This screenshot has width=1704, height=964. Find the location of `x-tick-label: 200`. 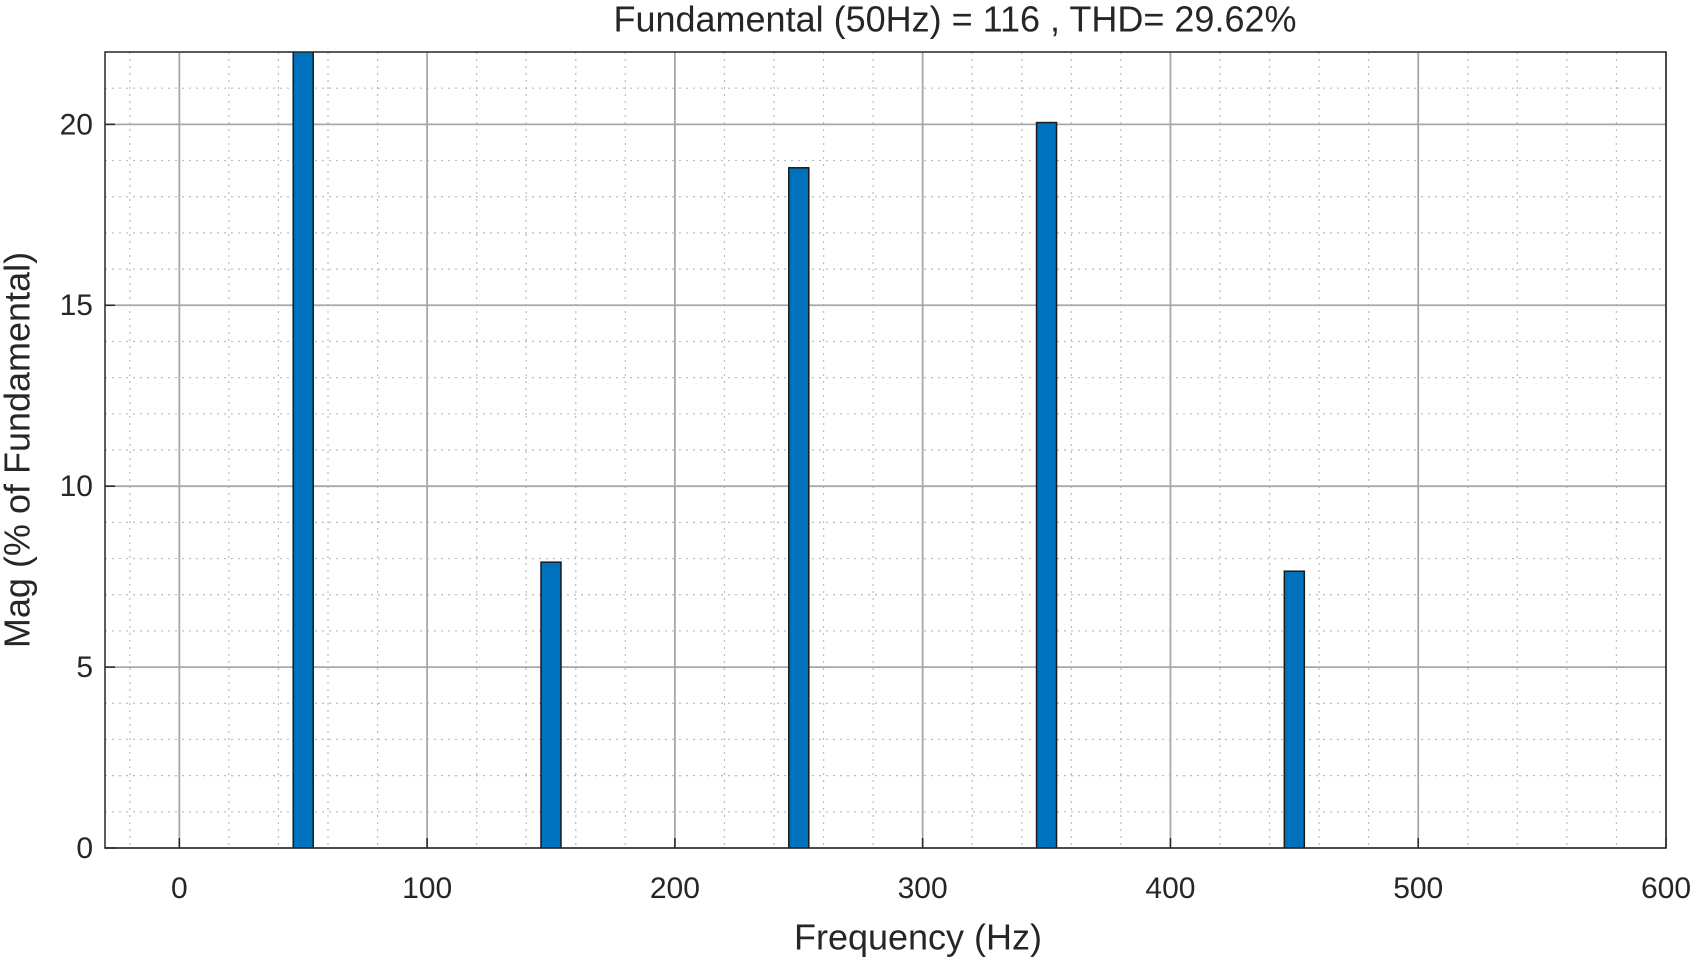

x-tick-label: 200 is located at coordinates (675, 888).